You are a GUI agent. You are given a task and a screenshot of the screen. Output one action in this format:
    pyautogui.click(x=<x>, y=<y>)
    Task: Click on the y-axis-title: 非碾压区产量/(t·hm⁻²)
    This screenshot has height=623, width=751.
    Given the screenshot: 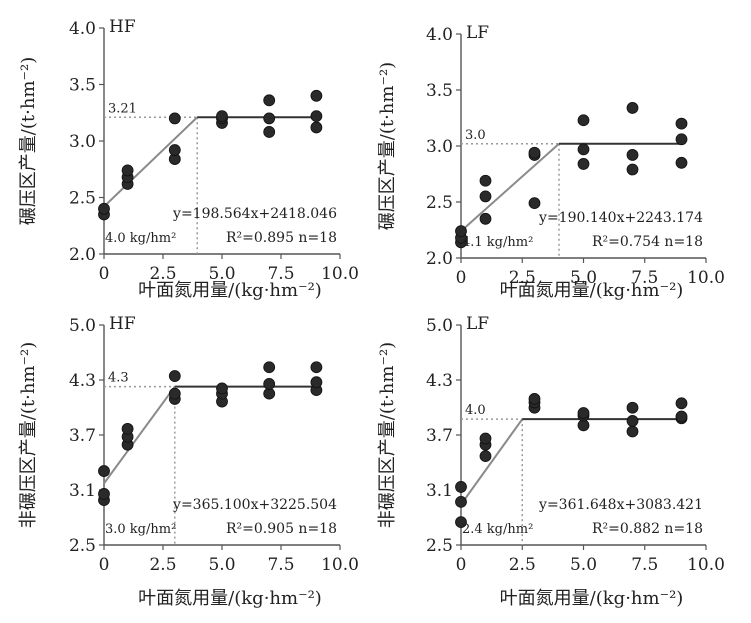 What is the action you would take?
    pyautogui.click(x=387, y=435)
    